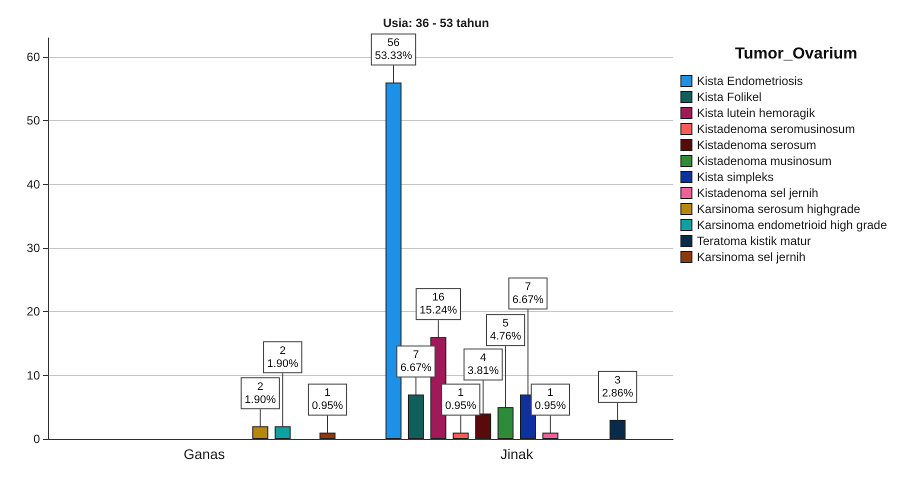  Describe the element at coordinates (33, 57) in the screenshot. I see `y-tick-label: 60` at that location.